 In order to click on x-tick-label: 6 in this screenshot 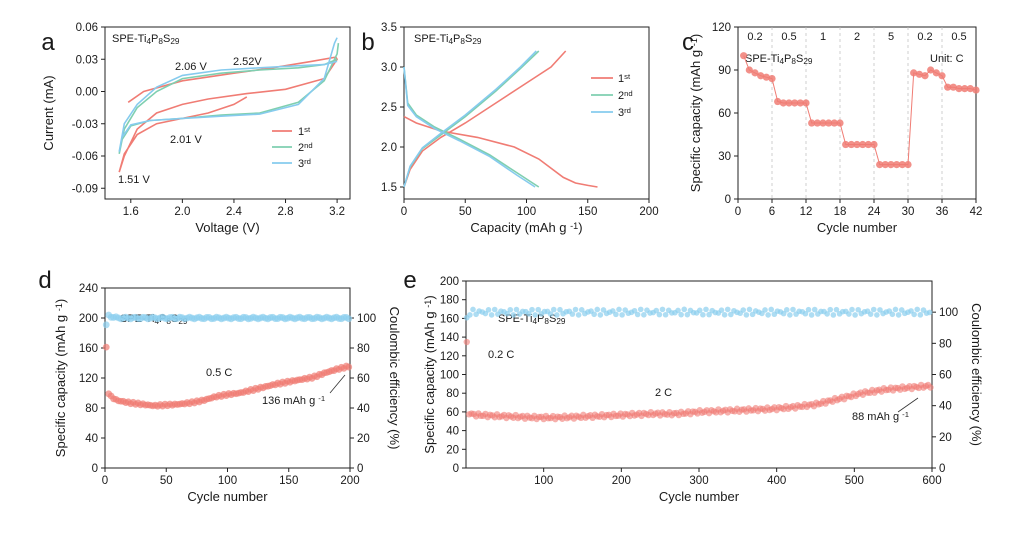, I will do `click(772, 212)`.